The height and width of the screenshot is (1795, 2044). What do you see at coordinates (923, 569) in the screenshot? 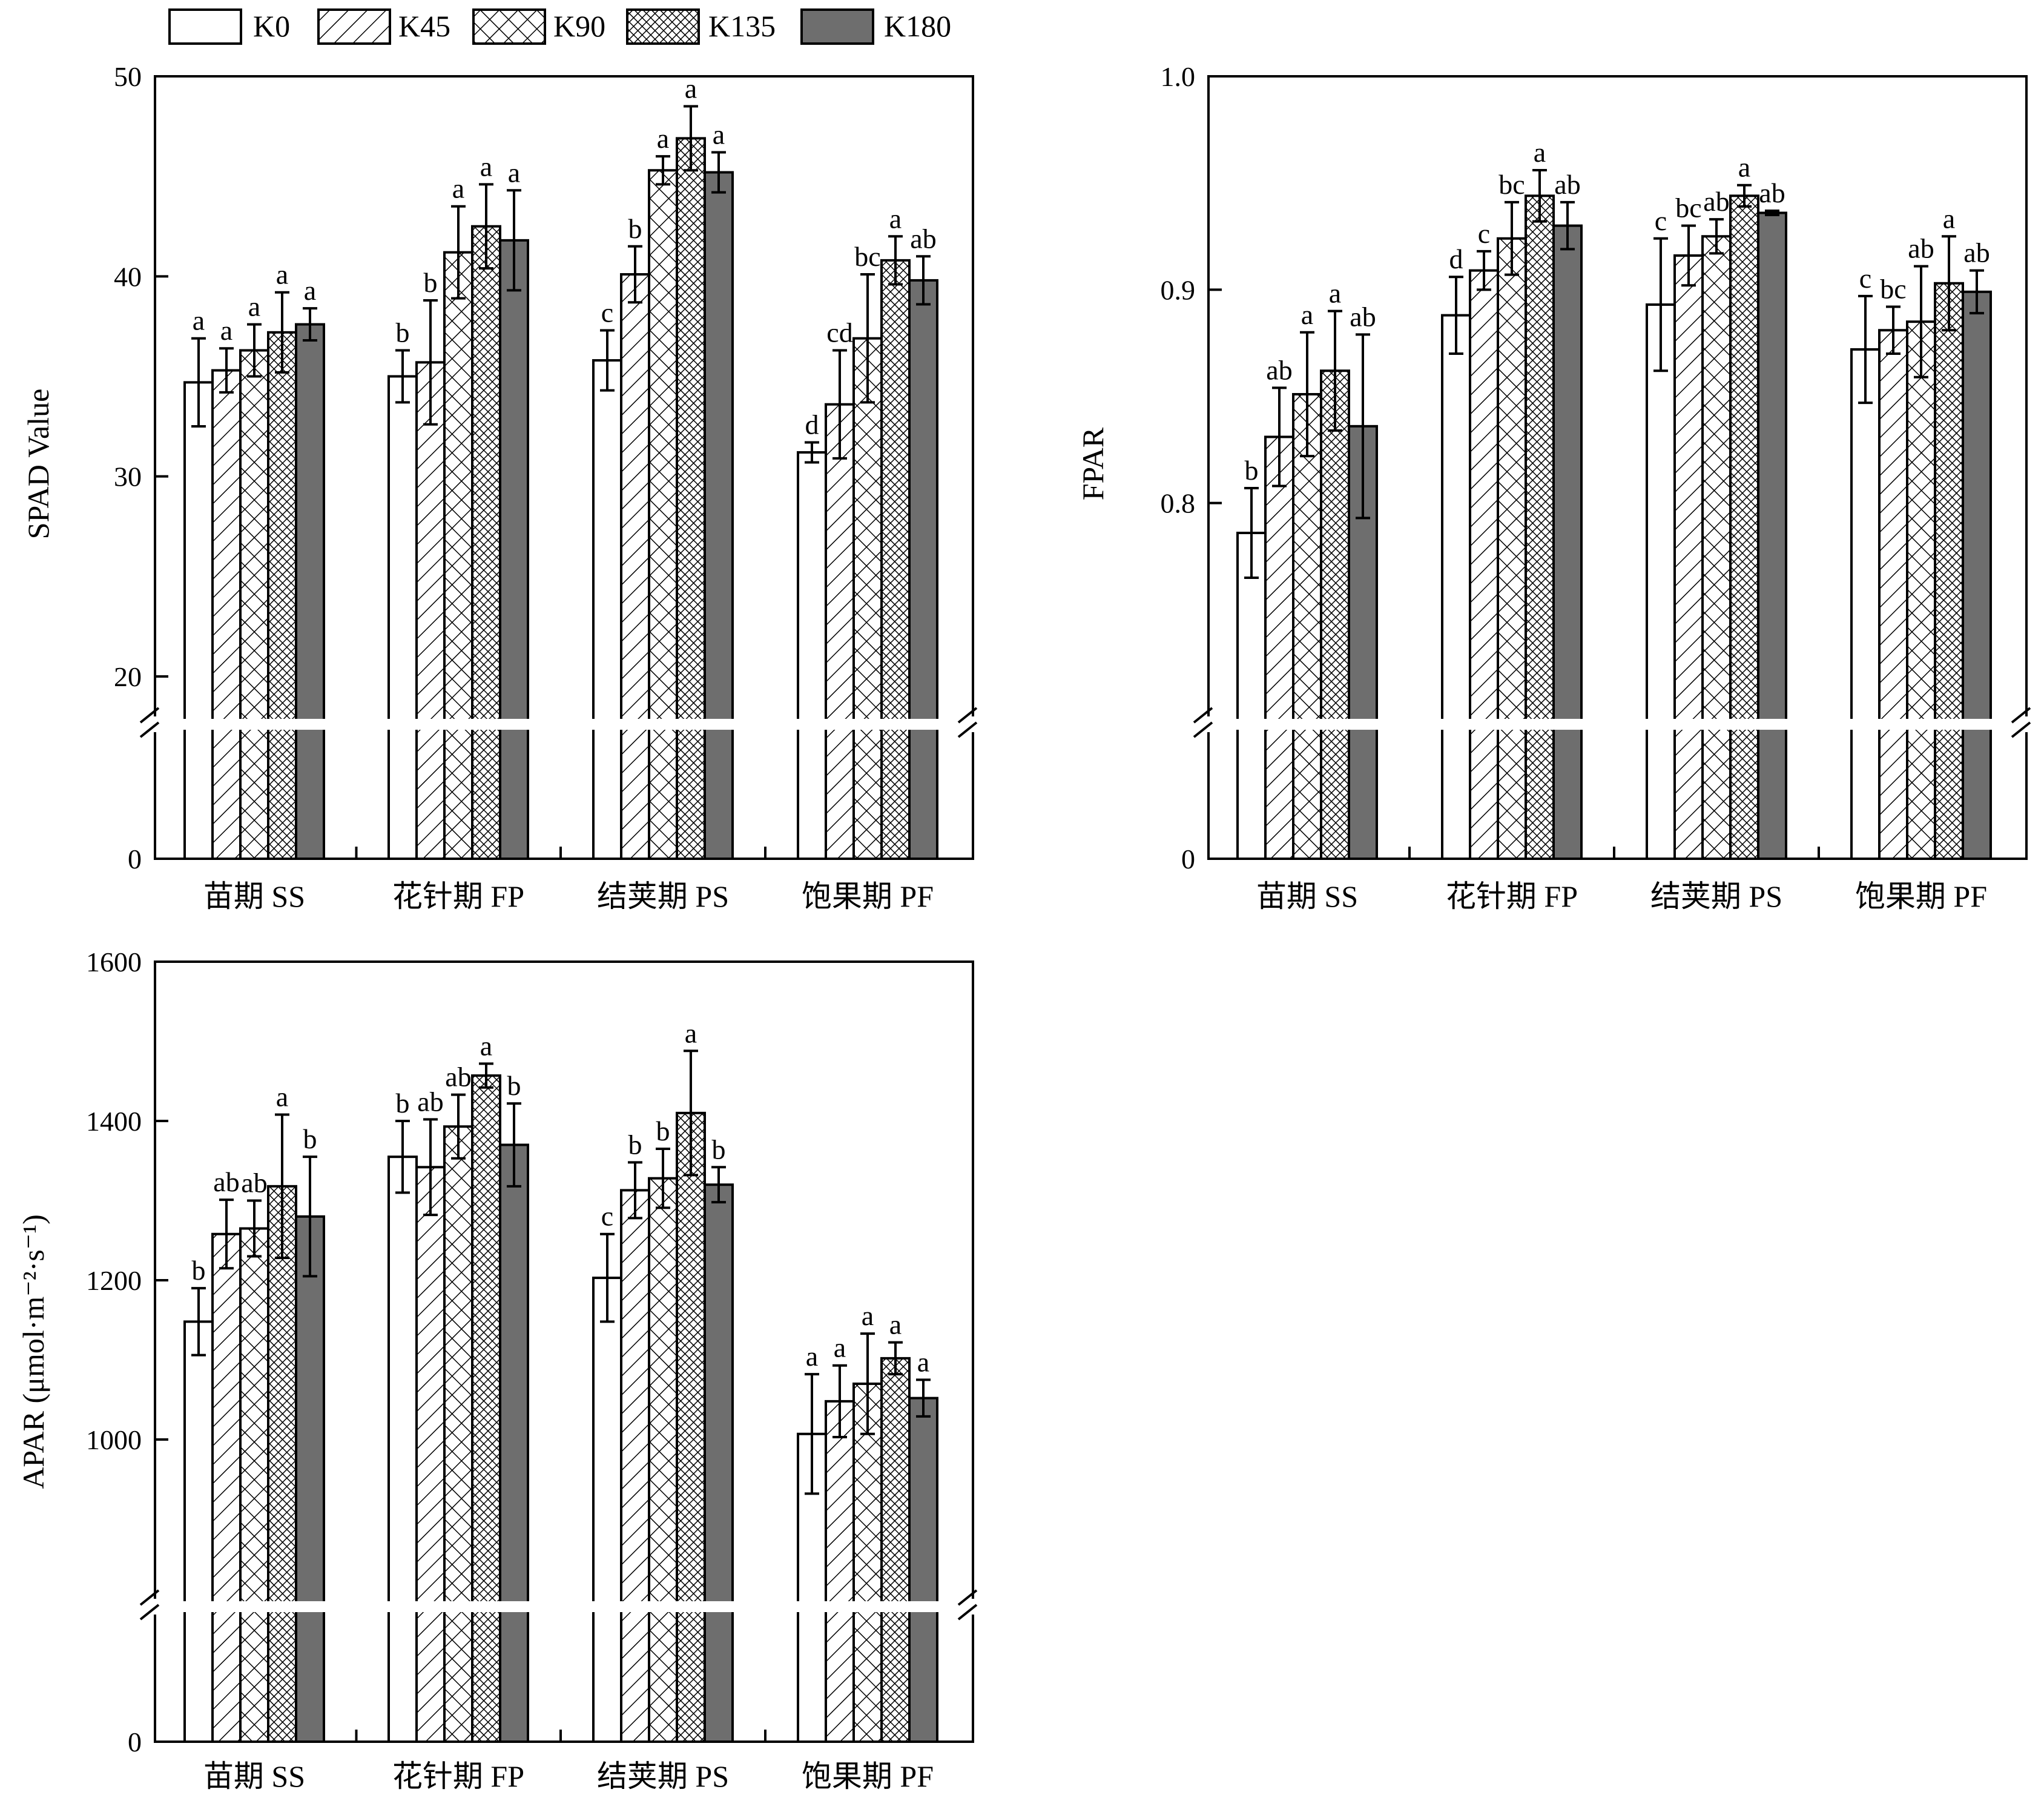
I see `bar-pf-k180` at bounding box center [923, 569].